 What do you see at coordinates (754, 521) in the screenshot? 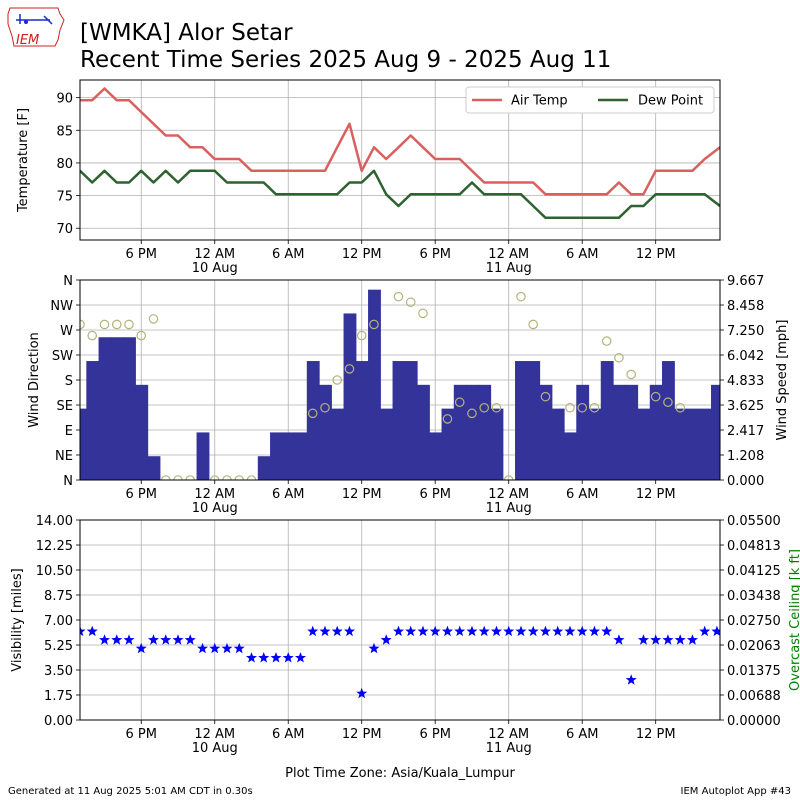
I see `y-tick-label-ceiling: 0.05500` at bounding box center [754, 521].